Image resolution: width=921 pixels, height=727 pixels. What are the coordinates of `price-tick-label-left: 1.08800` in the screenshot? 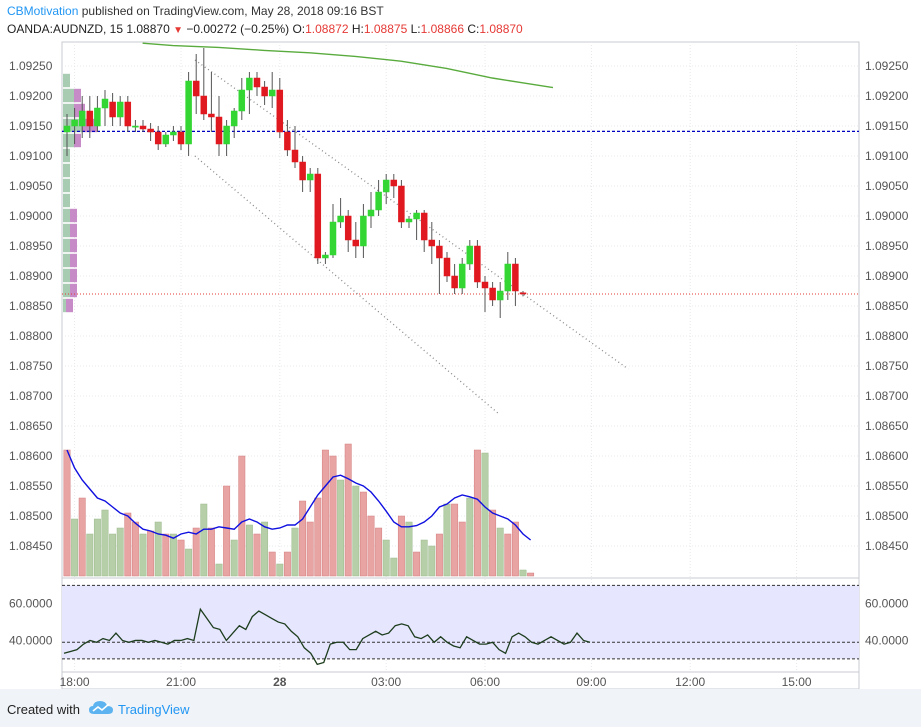 It's located at (31, 336).